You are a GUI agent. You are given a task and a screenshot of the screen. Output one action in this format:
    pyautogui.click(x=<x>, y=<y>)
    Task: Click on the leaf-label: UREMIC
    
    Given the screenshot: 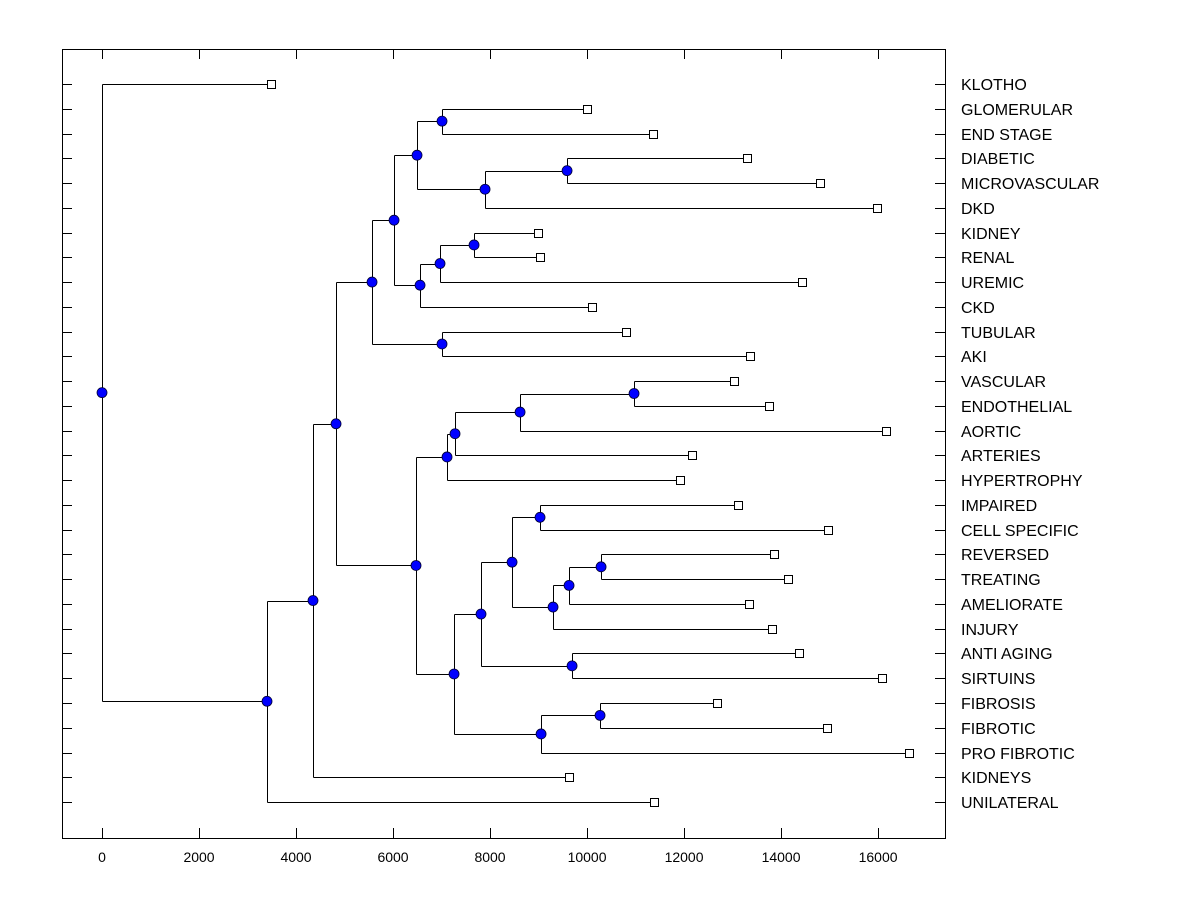 What is the action you would take?
    pyautogui.click(x=992, y=283)
    